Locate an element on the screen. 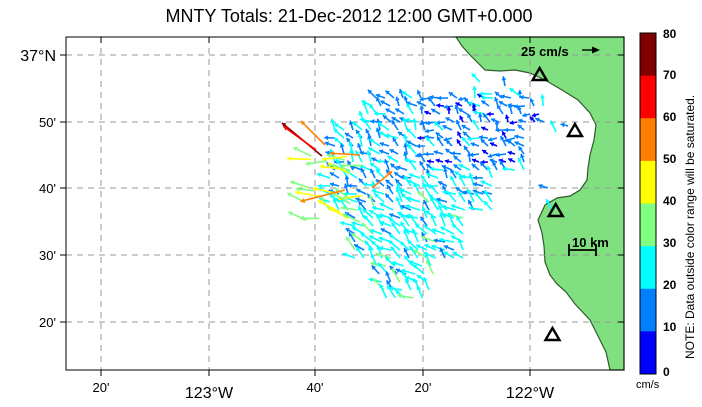 The width and height of the screenshot is (702, 407). colorbar-tick-label: 20 is located at coordinates (670, 285).